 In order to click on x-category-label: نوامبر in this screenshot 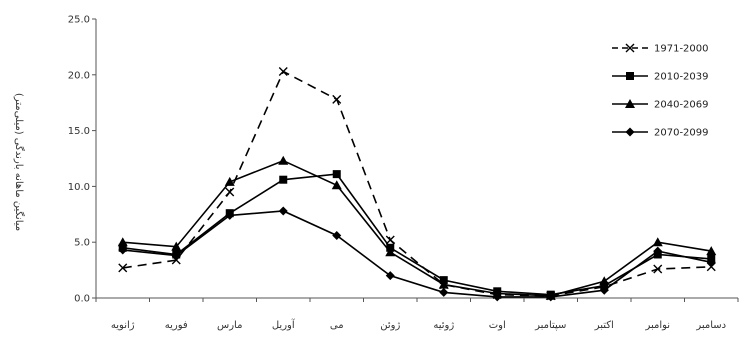, I will do `click(657, 325)`.